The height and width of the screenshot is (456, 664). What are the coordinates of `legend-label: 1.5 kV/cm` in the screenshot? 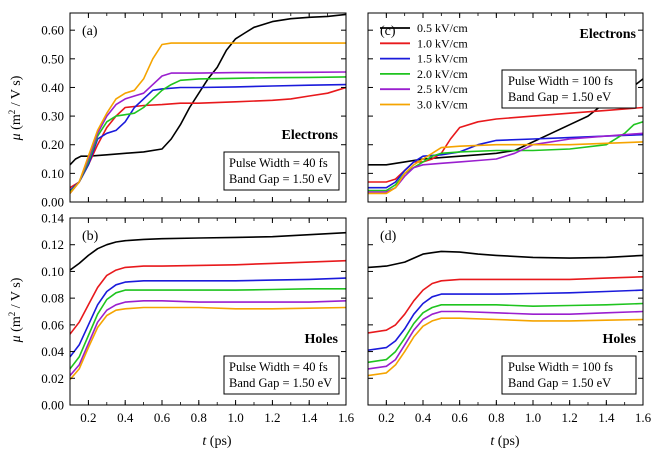 It's located at (442, 59).